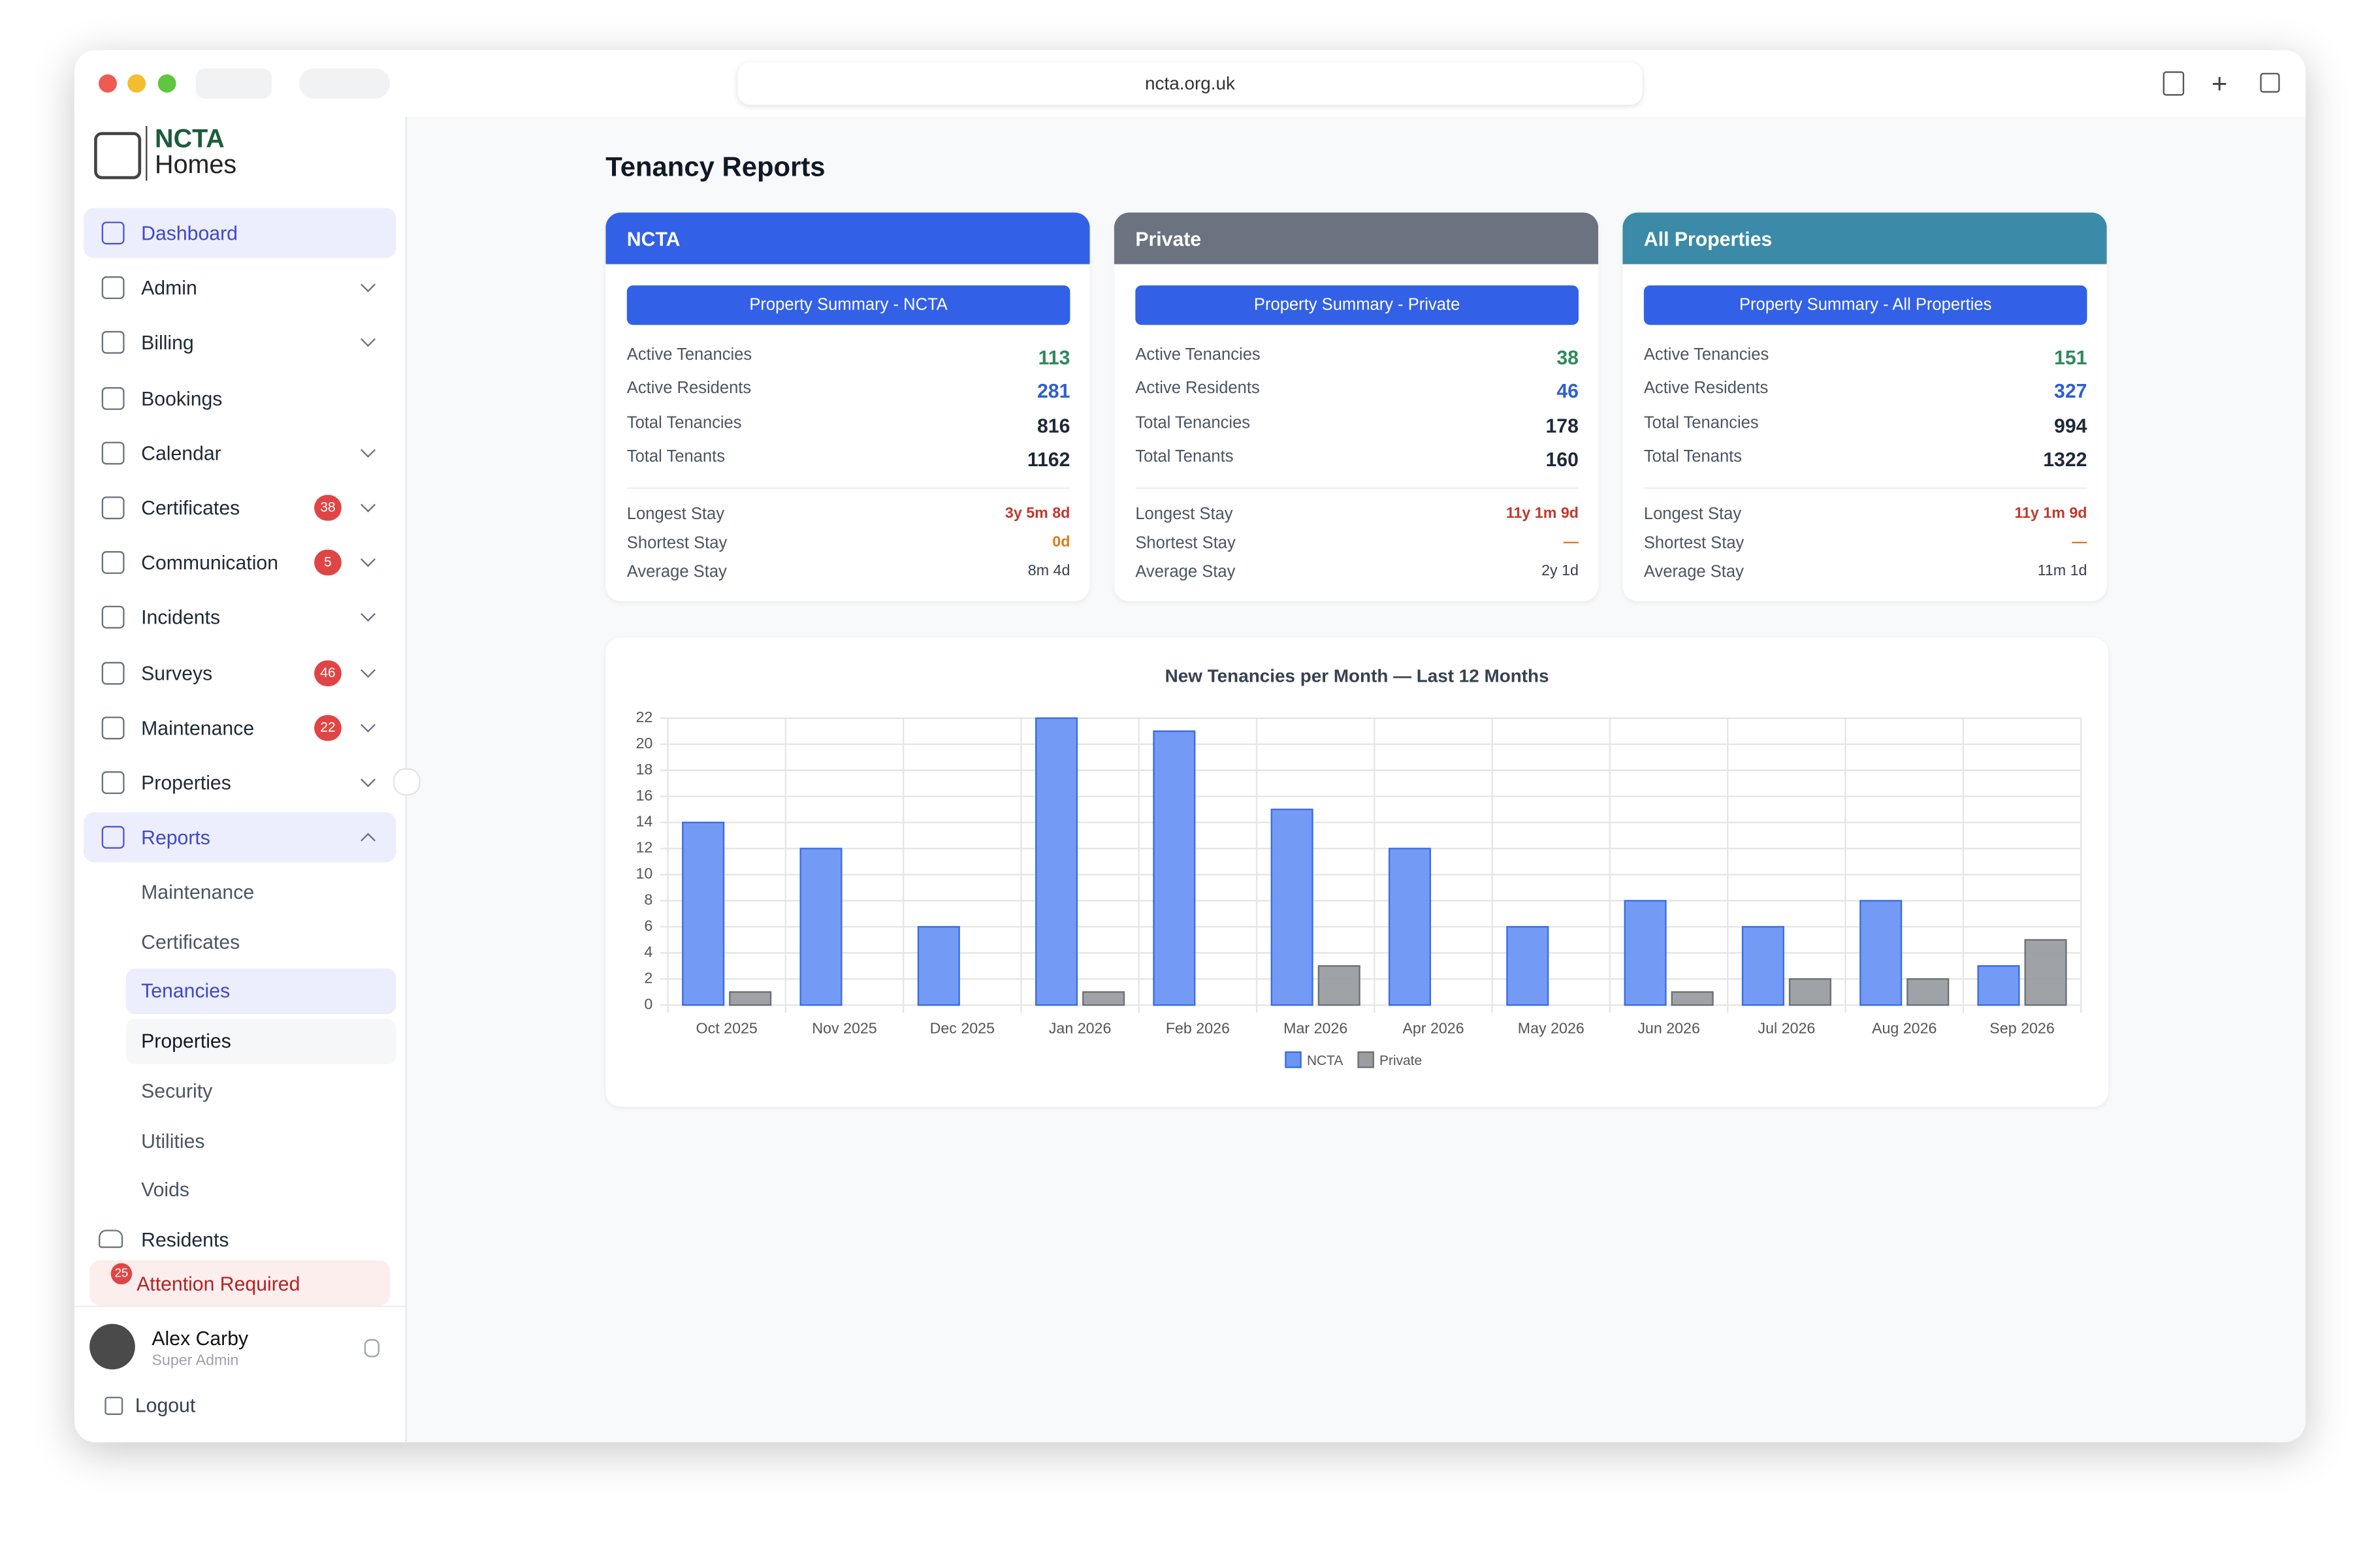 This screenshot has width=2380, height=1541. I want to click on nav-label: Admin, so click(169, 288).